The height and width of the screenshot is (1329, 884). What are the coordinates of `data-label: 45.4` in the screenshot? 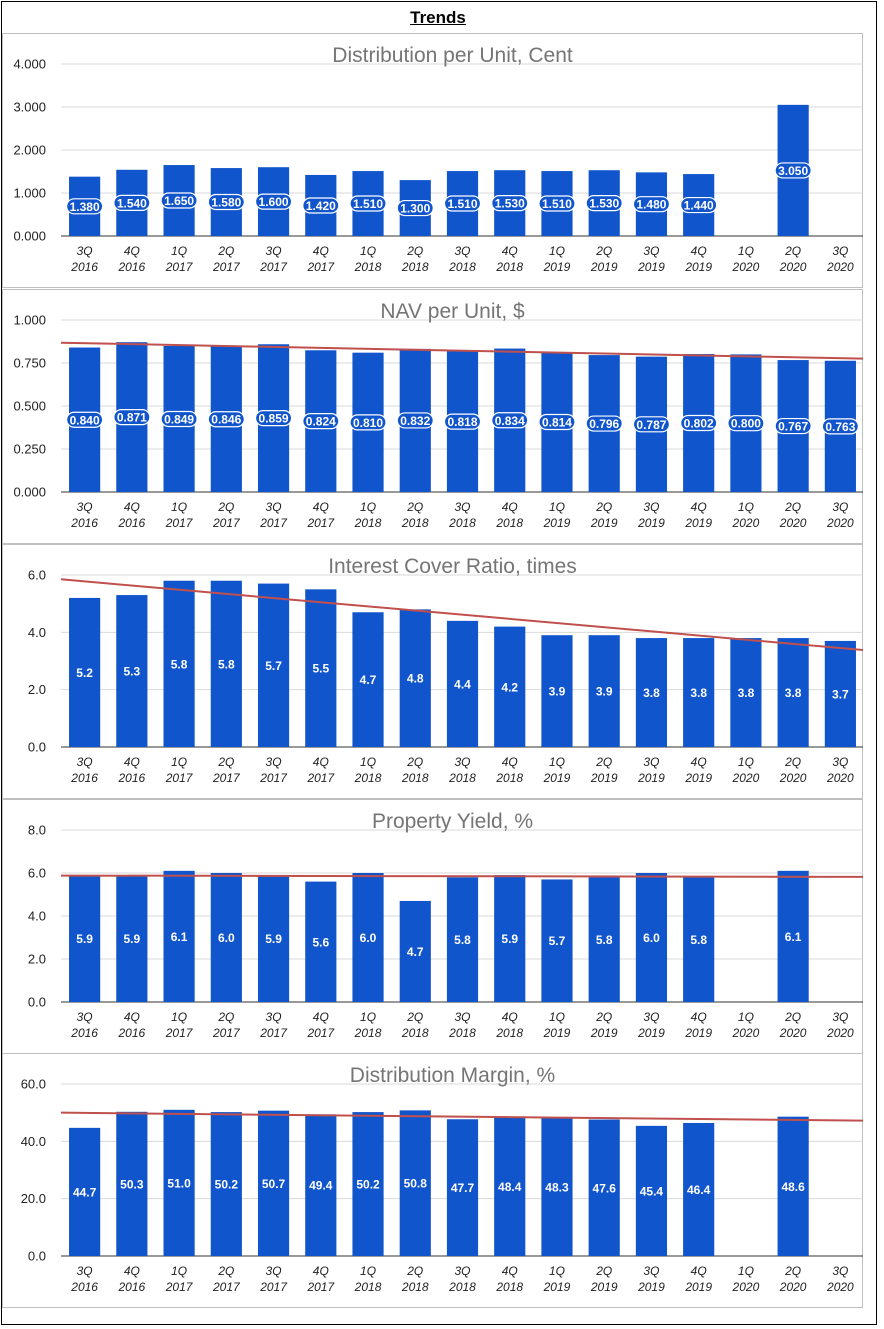 It's located at (652, 1191).